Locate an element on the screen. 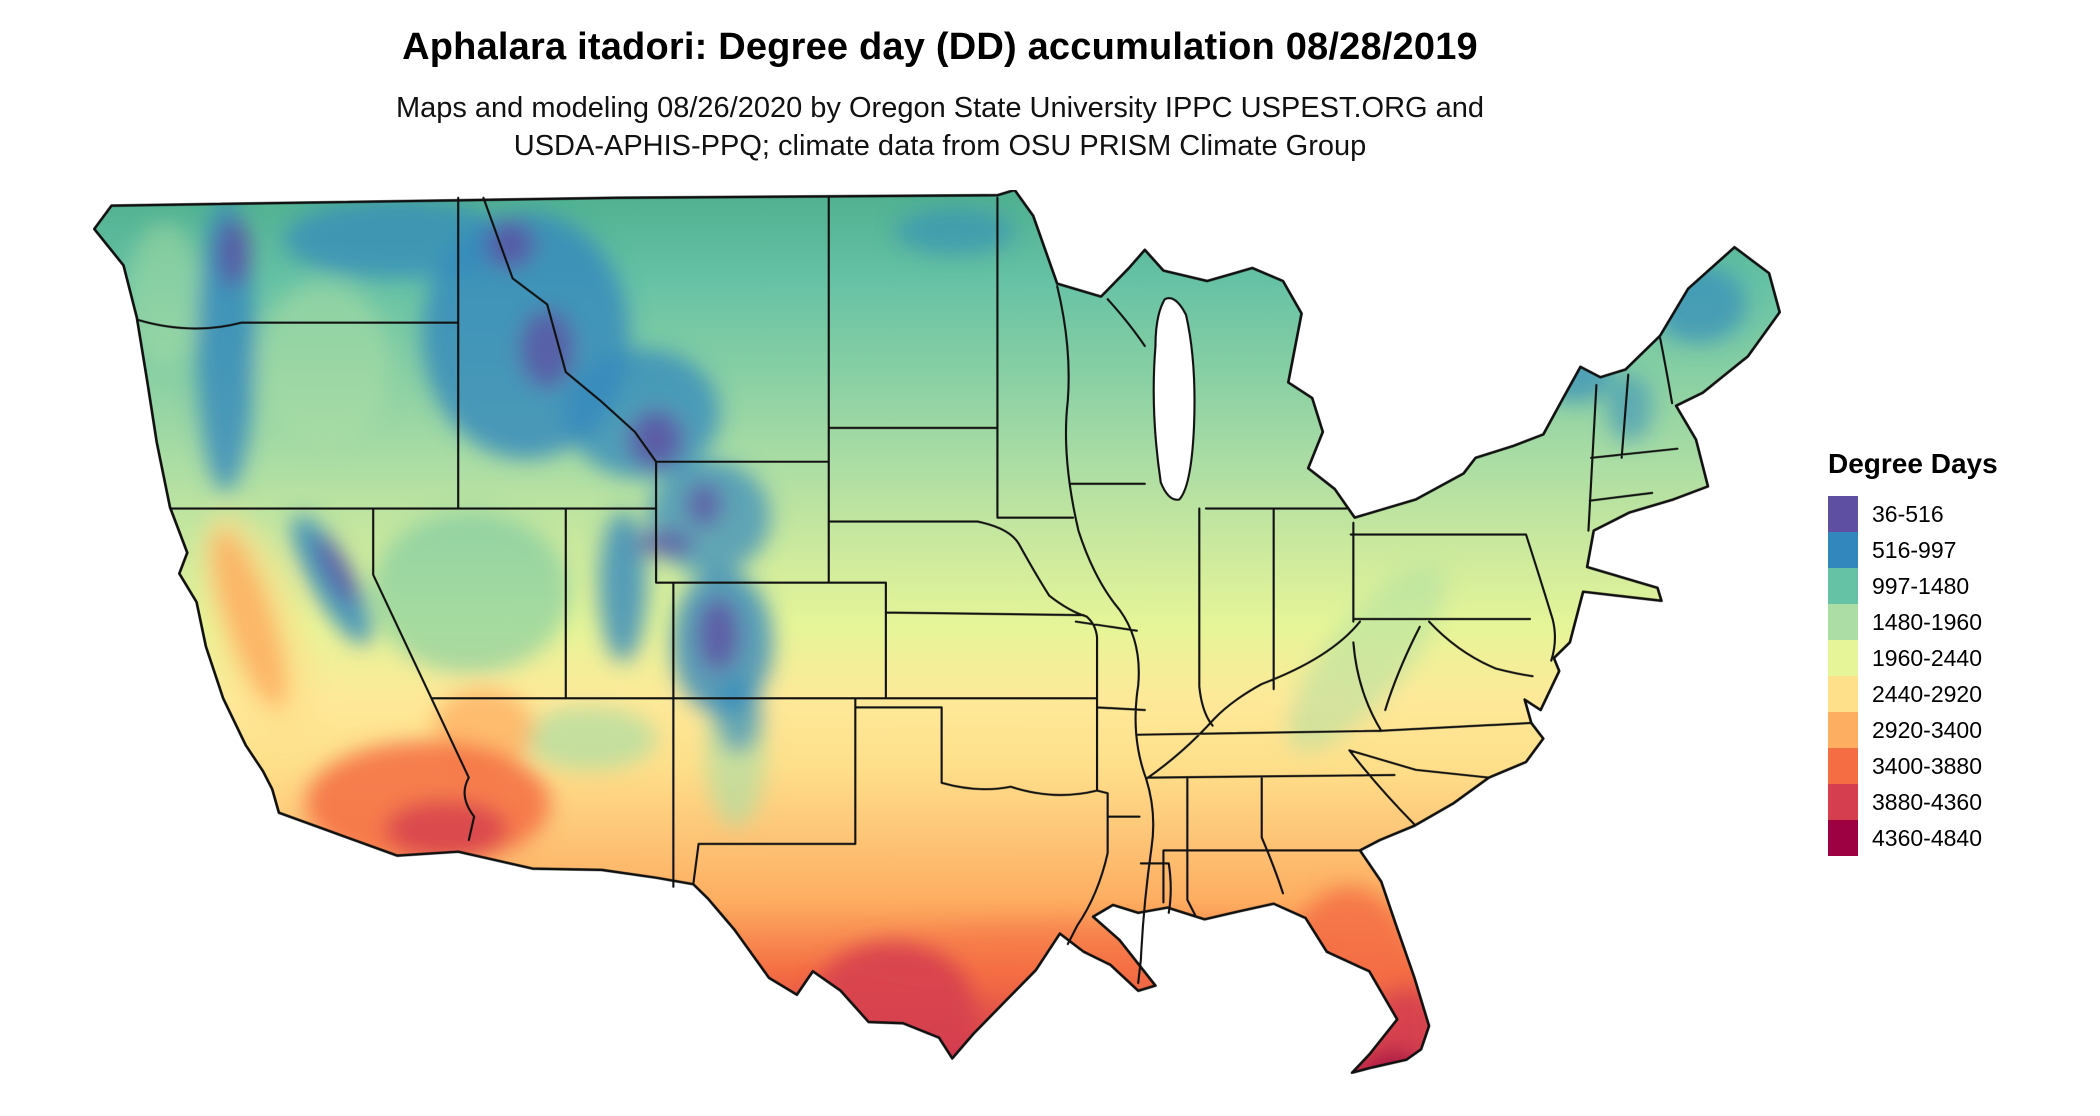 The image size is (2100, 1116). legend-label: 1960-2440 is located at coordinates (1927, 657).